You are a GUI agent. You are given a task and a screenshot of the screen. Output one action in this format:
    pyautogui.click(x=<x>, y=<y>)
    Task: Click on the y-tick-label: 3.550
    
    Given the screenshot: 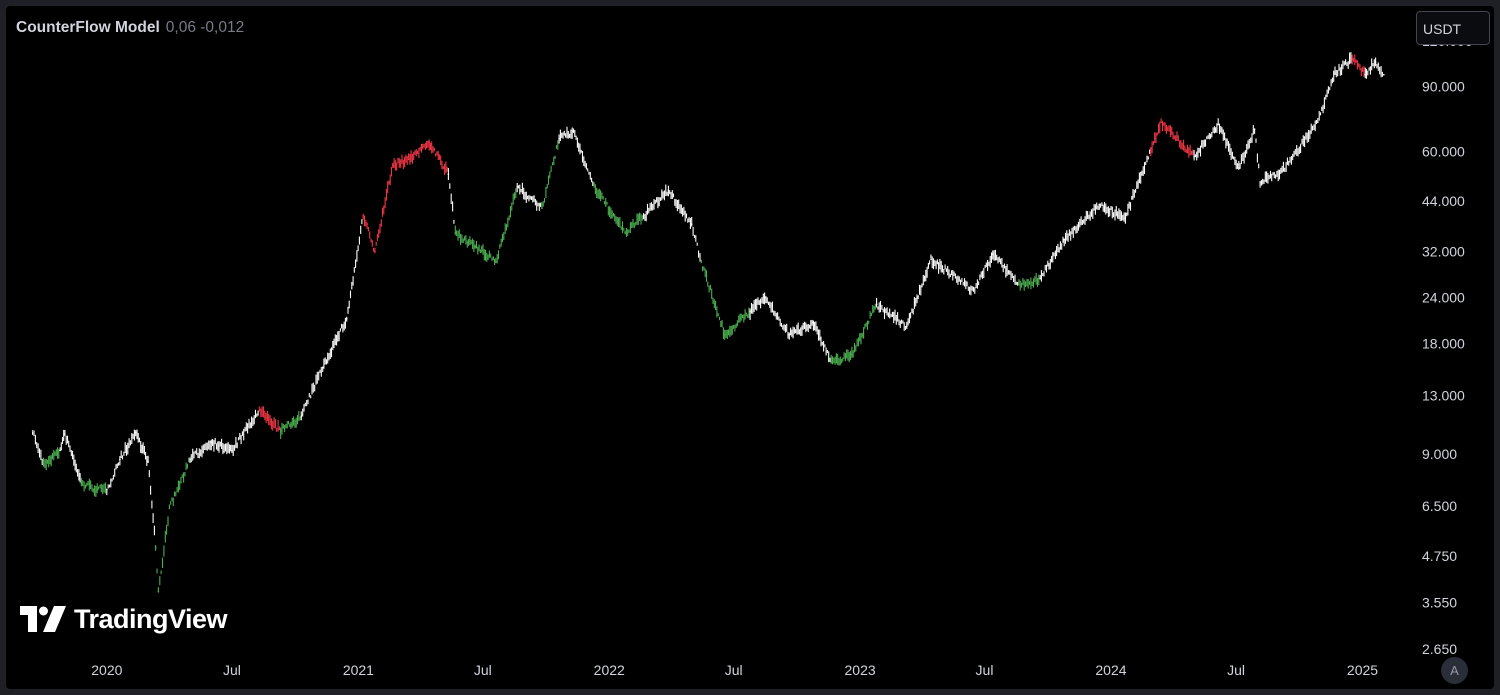 What is the action you would take?
    pyautogui.click(x=1439, y=602)
    